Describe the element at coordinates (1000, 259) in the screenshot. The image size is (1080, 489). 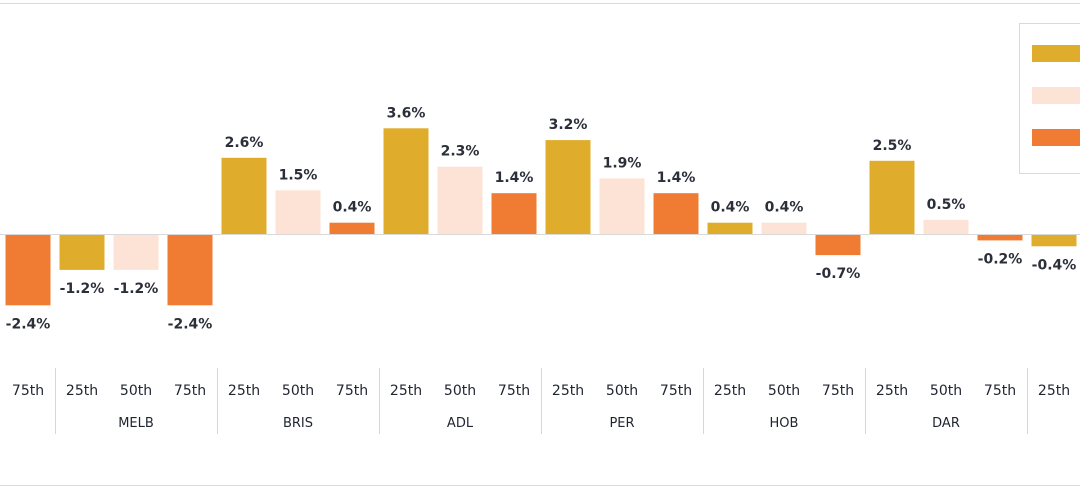
I see `value-label: -0.2%` at that location.